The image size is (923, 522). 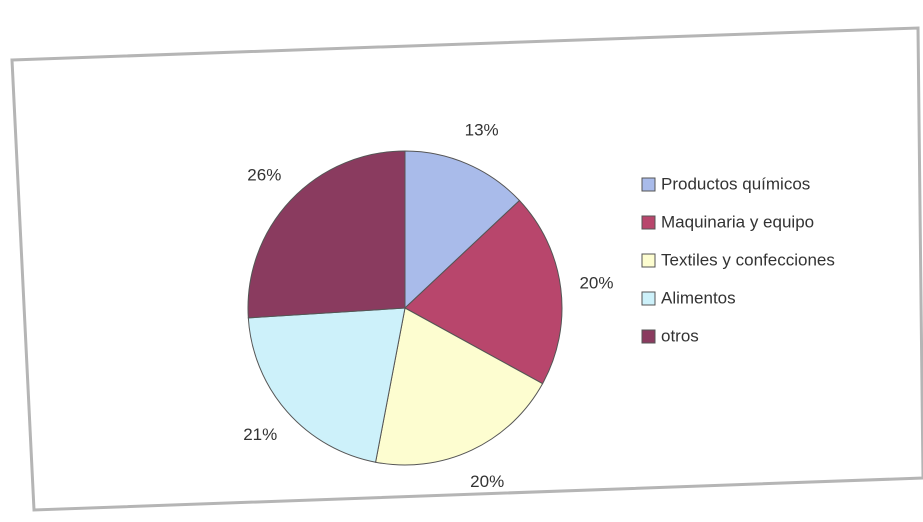 What do you see at coordinates (680, 335) in the screenshot?
I see `legend-label: otros` at bounding box center [680, 335].